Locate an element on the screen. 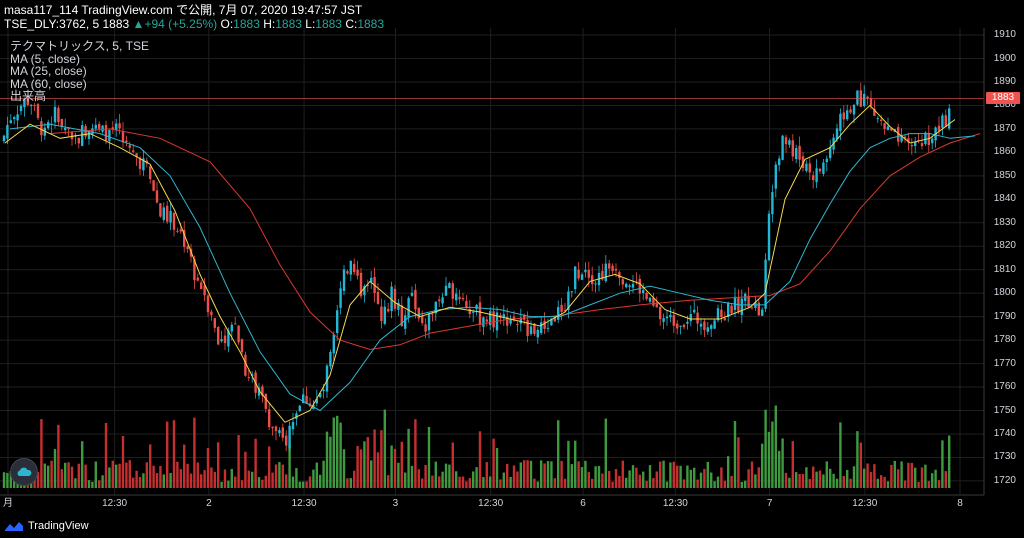 The height and width of the screenshot is (538, 1024). legend-ma60: MA (60, close) is located at coordinates (48, 83).